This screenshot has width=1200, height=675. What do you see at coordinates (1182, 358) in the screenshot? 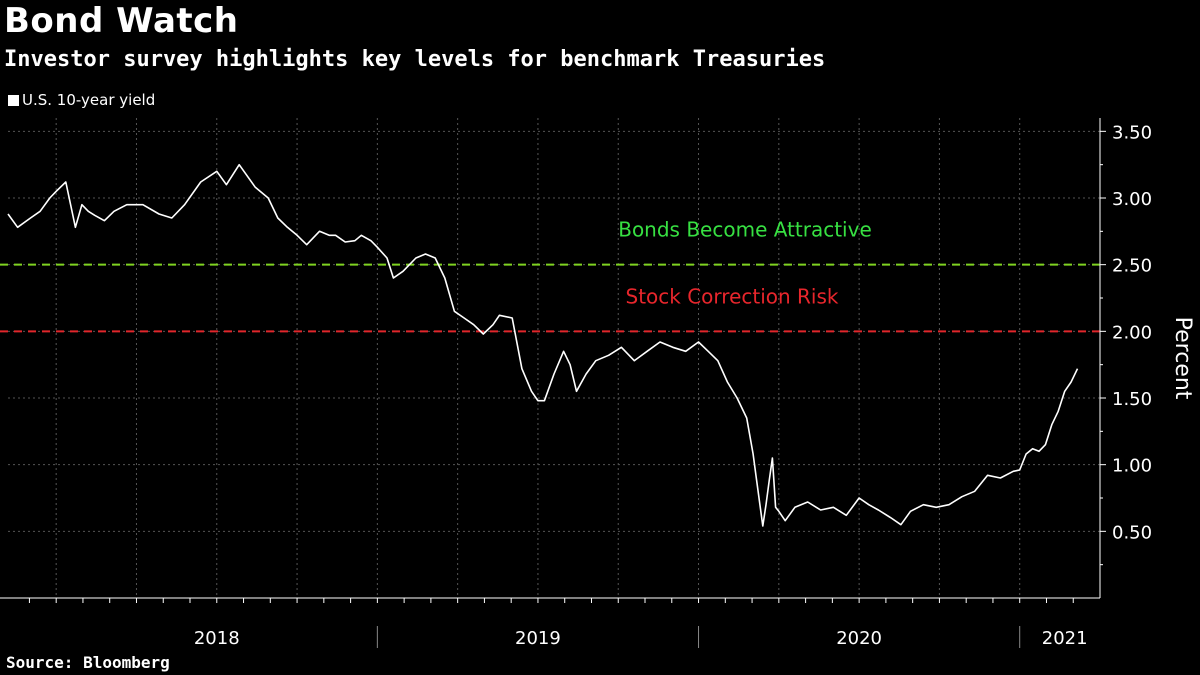
I see `y-axis-title: Percent` at bounding box center [1182, 358].